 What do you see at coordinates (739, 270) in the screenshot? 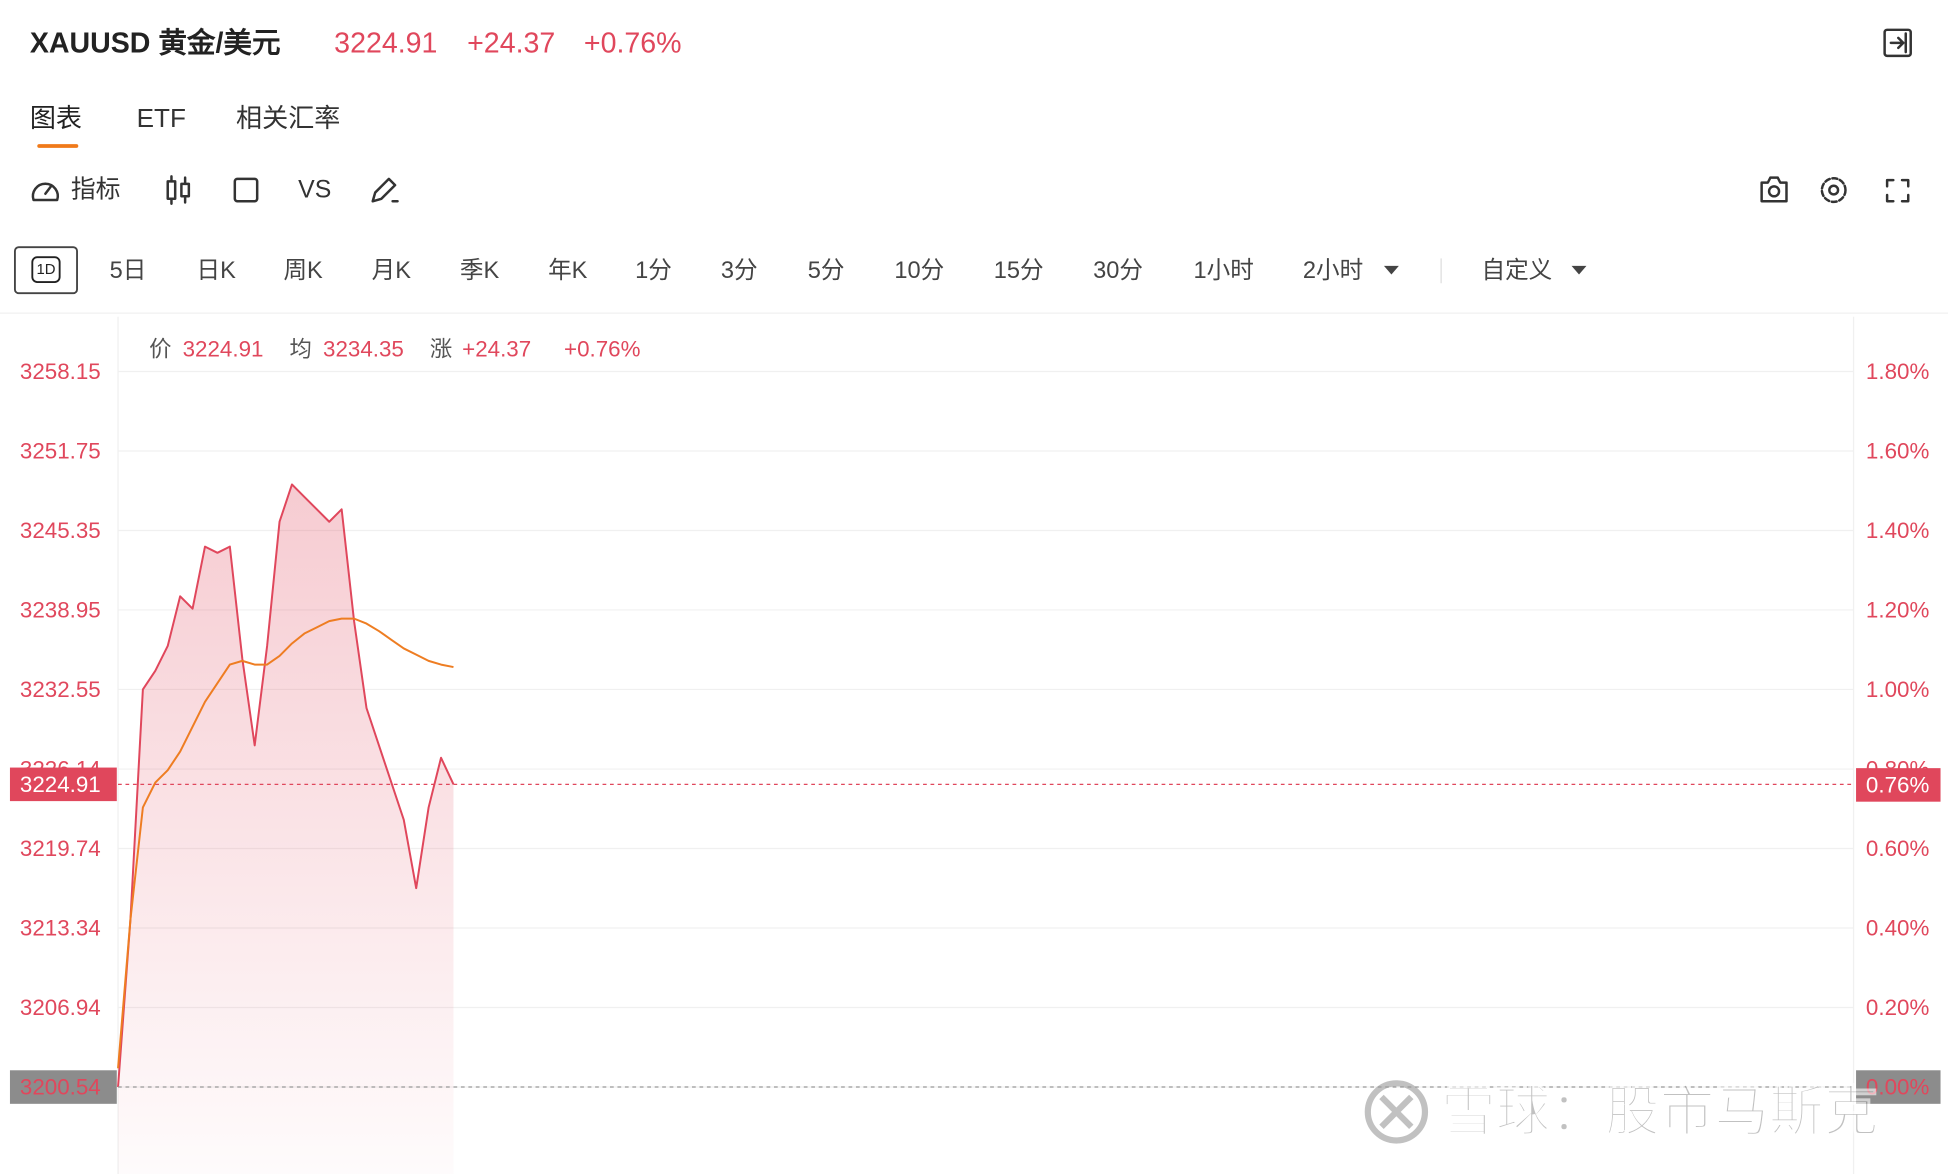
I see `period: 3分` at bounding box center [739, 270].